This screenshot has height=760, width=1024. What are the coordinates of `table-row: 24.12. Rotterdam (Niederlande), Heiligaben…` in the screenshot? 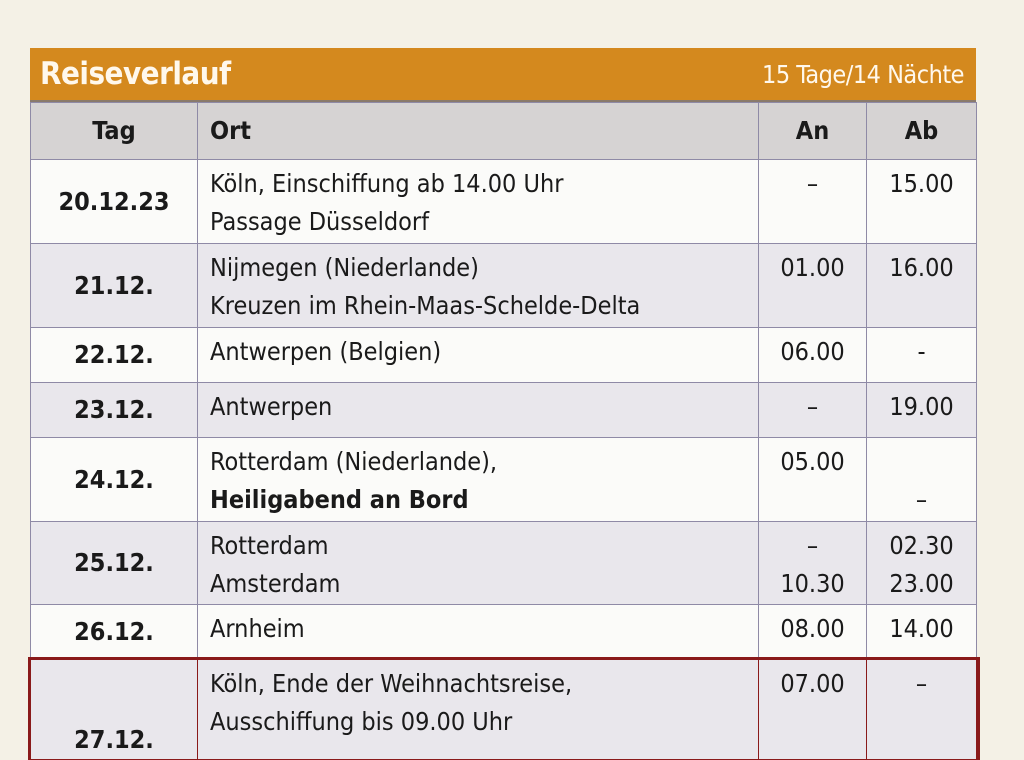 It's located at (503, 479).